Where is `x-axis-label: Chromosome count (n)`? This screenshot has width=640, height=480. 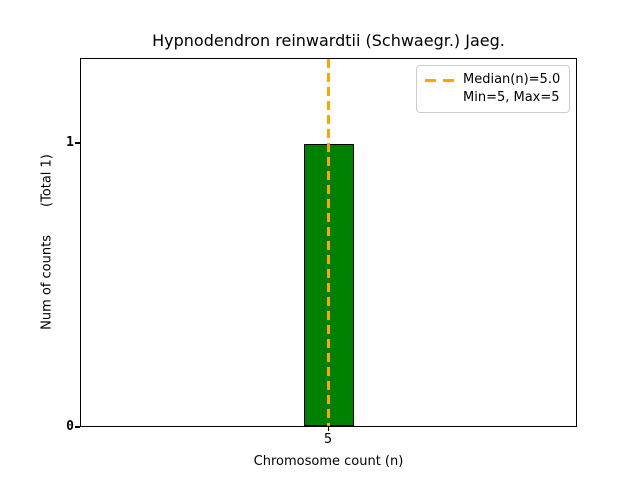 x-axis-label: Chromosome count (n) is located at coordinates (328, 461).